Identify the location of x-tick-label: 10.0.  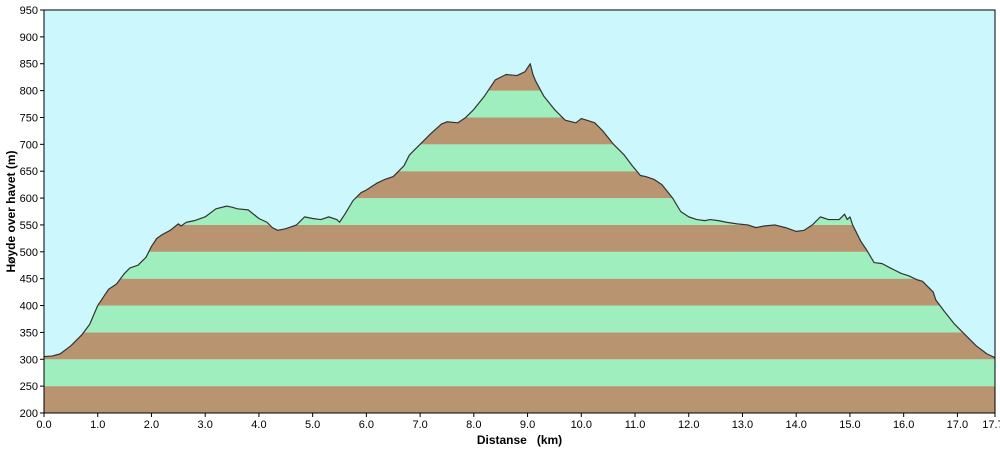
(581, 425).